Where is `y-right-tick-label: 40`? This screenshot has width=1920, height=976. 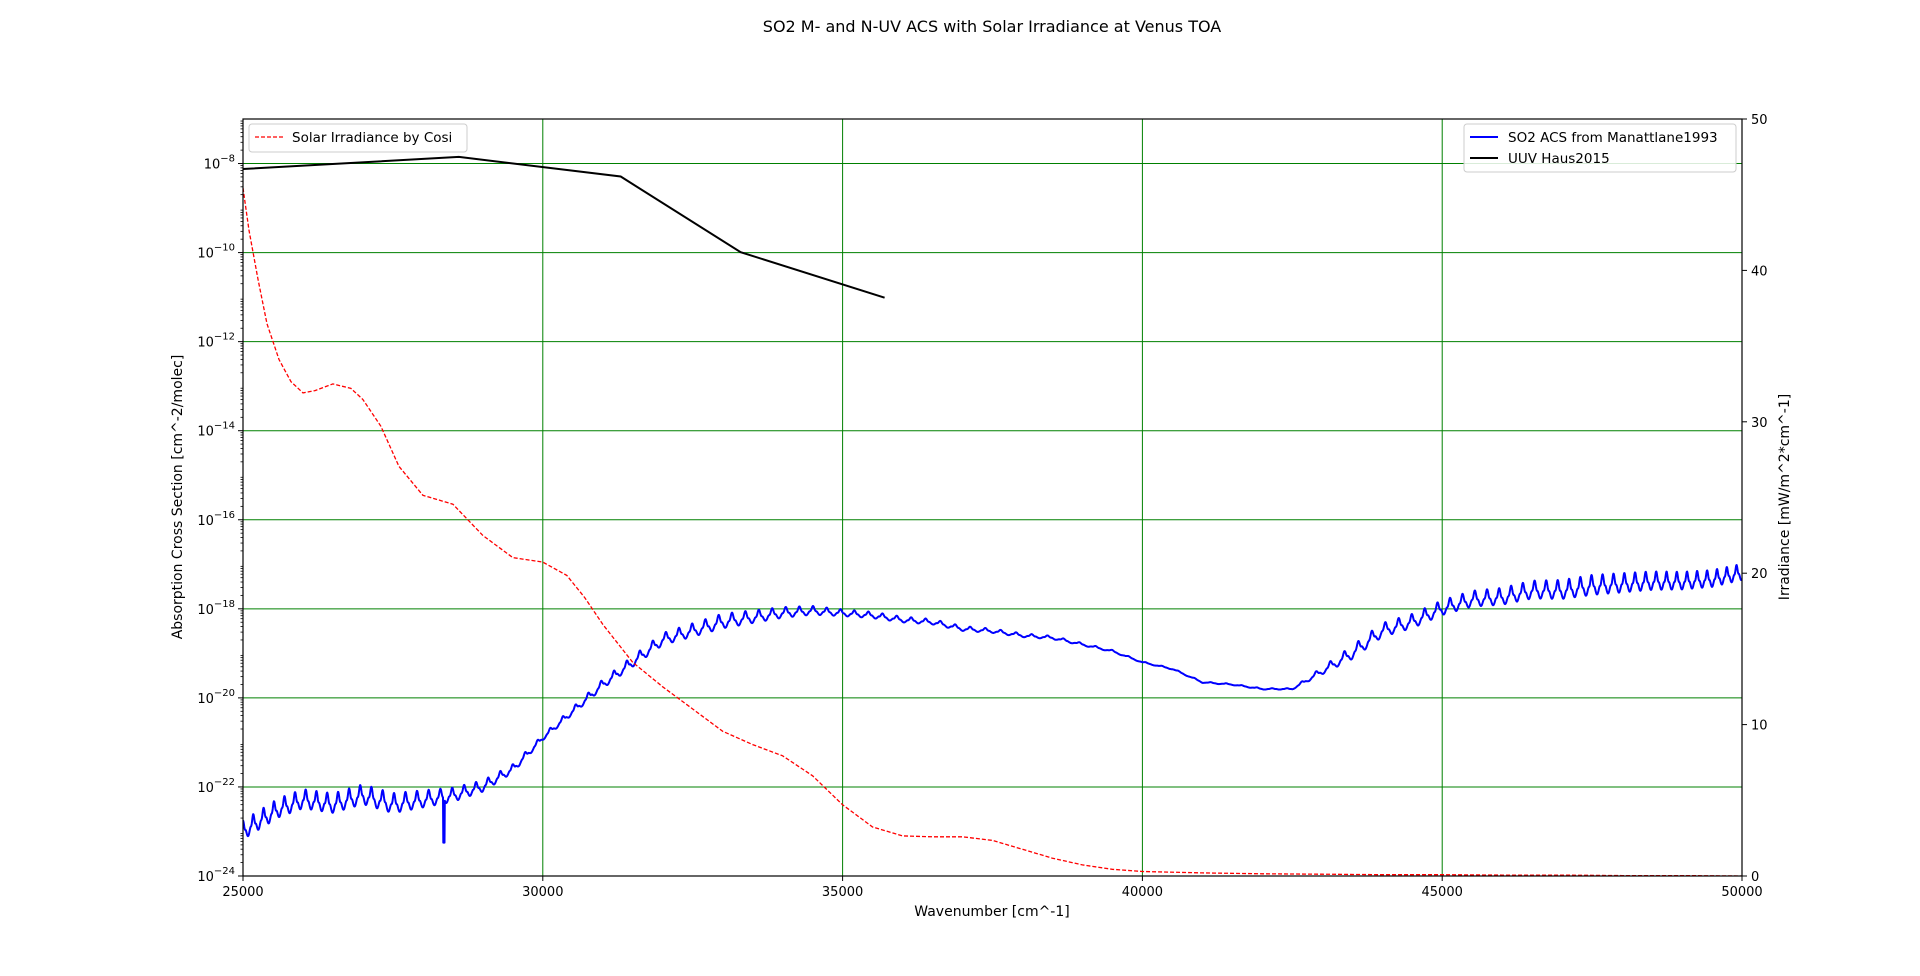 y-right-tick-label: 40 is located at coordinates (1759, 271).